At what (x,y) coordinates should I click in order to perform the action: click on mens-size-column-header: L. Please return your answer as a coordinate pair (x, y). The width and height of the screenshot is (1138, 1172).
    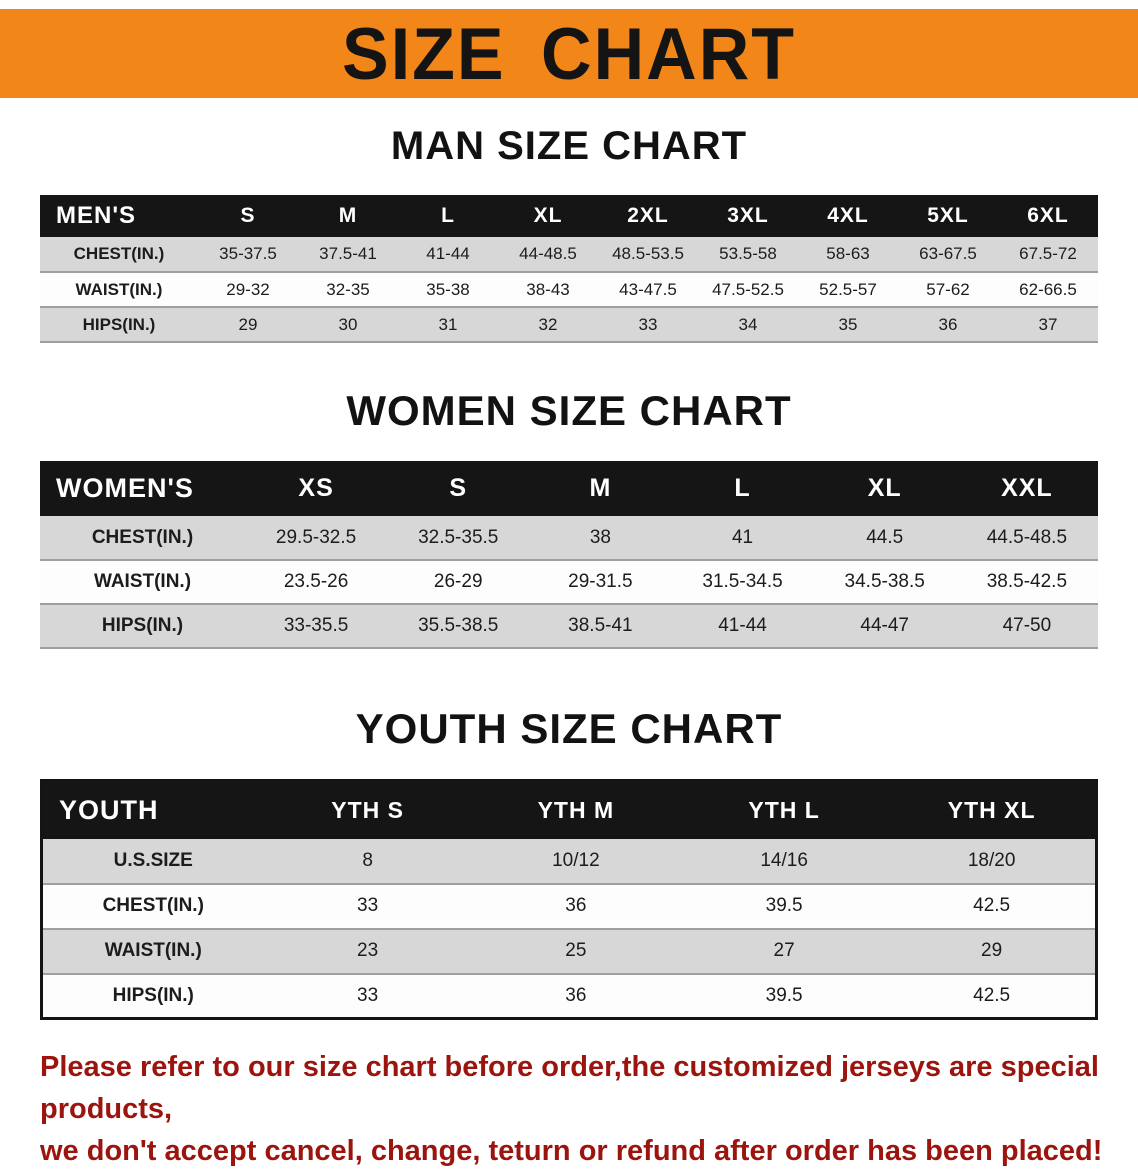
    Looking at the image, I should click on (448, 216).